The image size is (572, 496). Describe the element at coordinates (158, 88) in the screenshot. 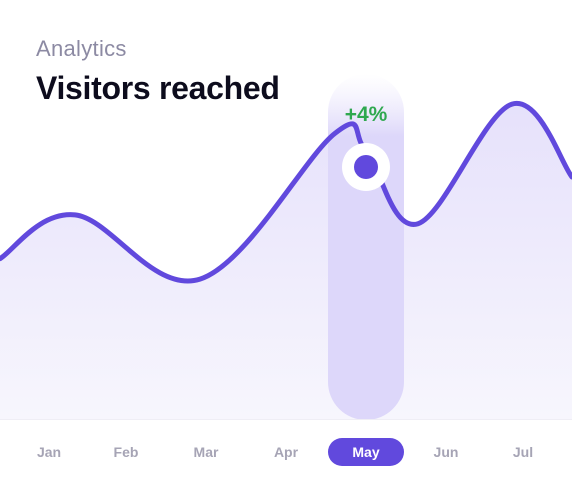

I see `card-title: Visitors reached` at that location.